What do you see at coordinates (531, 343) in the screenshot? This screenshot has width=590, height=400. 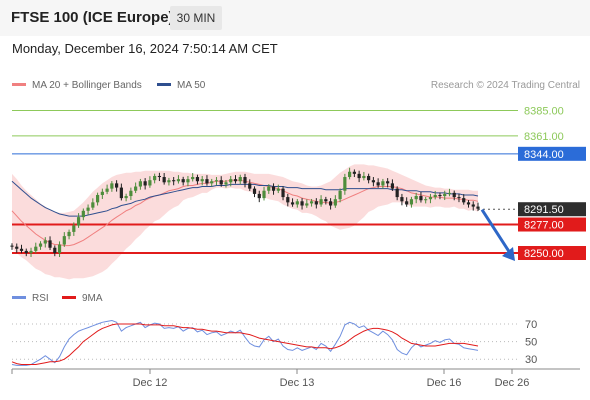 I see `rsi-tick-50: 50` at bounding box center [531, 343].